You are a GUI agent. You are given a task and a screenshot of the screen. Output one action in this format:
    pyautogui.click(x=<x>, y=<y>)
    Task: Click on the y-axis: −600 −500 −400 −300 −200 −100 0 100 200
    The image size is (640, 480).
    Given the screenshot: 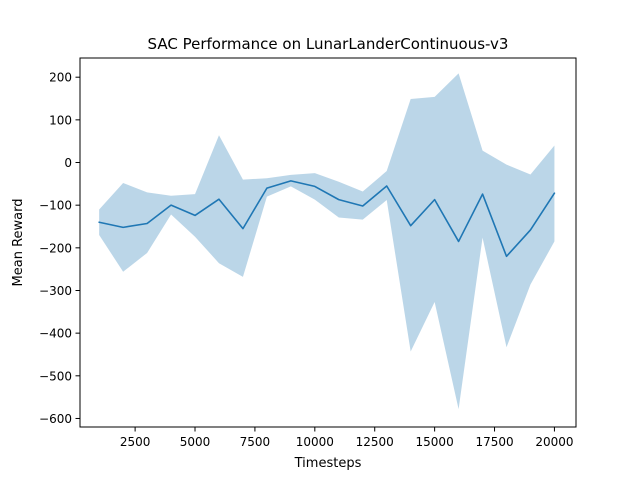 What is the action you would take?
    pyautogui.click(x=59, y=248)
    